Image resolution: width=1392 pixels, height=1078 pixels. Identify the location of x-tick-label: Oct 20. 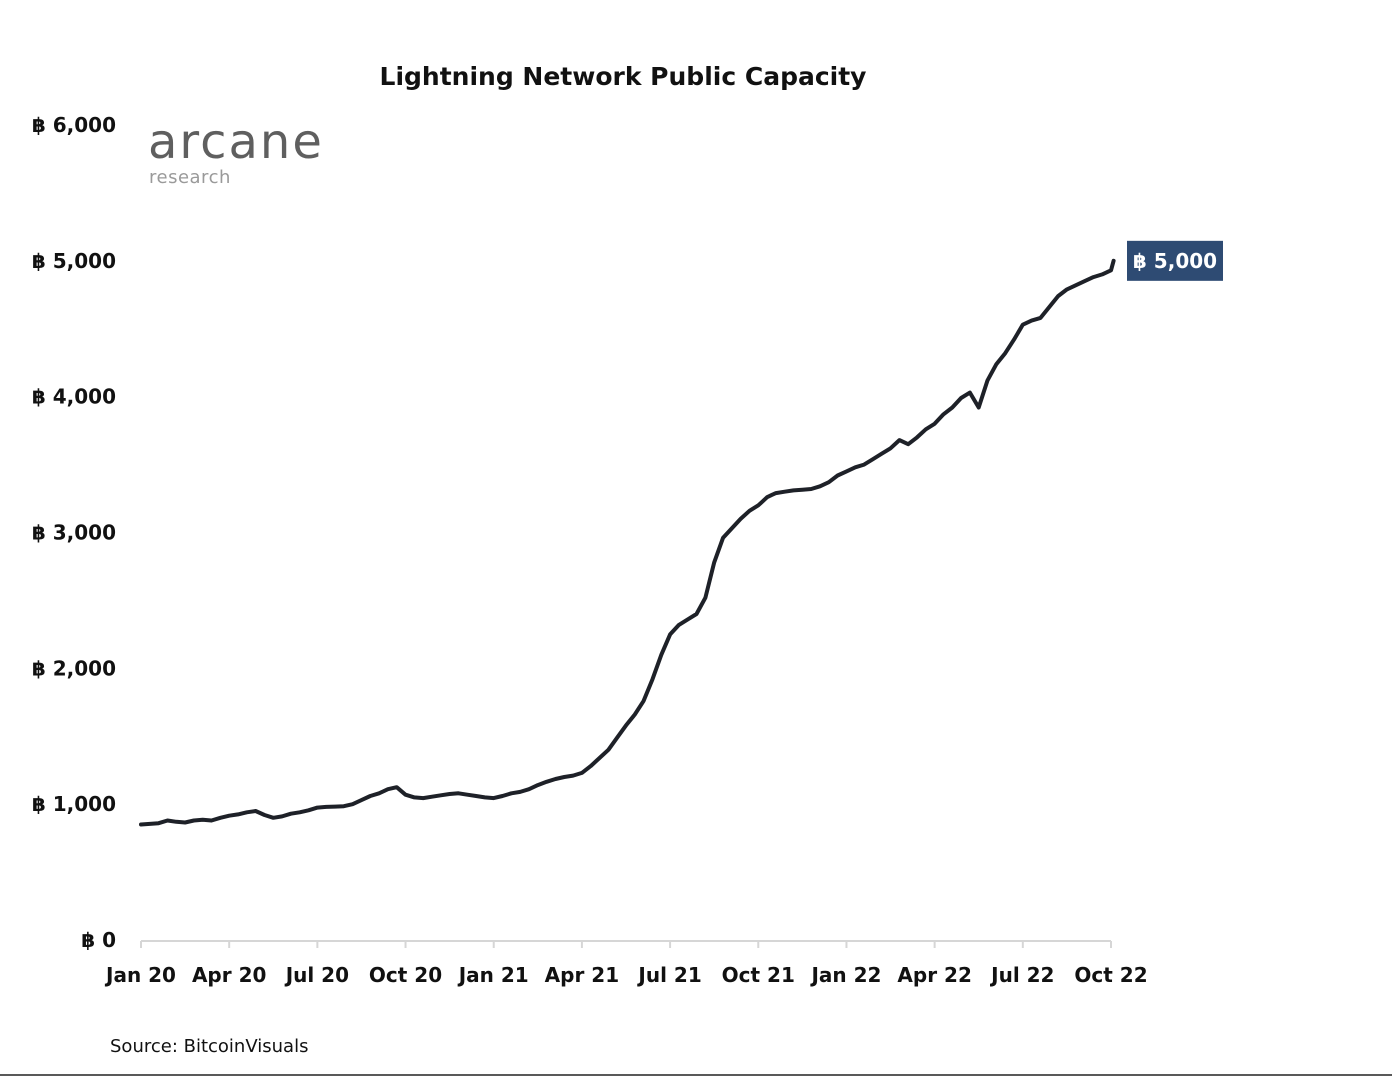
(405, 975).